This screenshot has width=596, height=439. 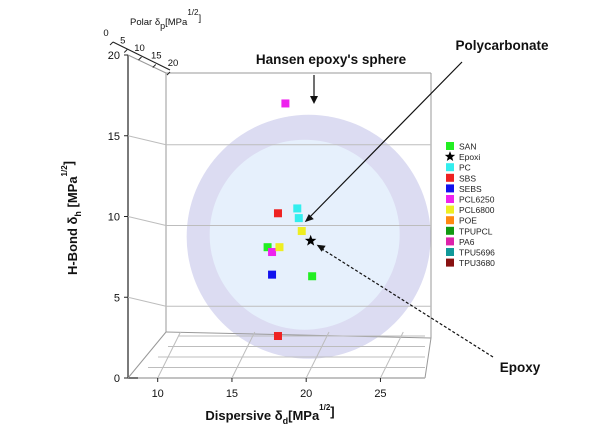 What do you see at coordinates (465, 168) in the screenshot?
I see `legend-label-pc: PC` at bounding box center [465, 168].